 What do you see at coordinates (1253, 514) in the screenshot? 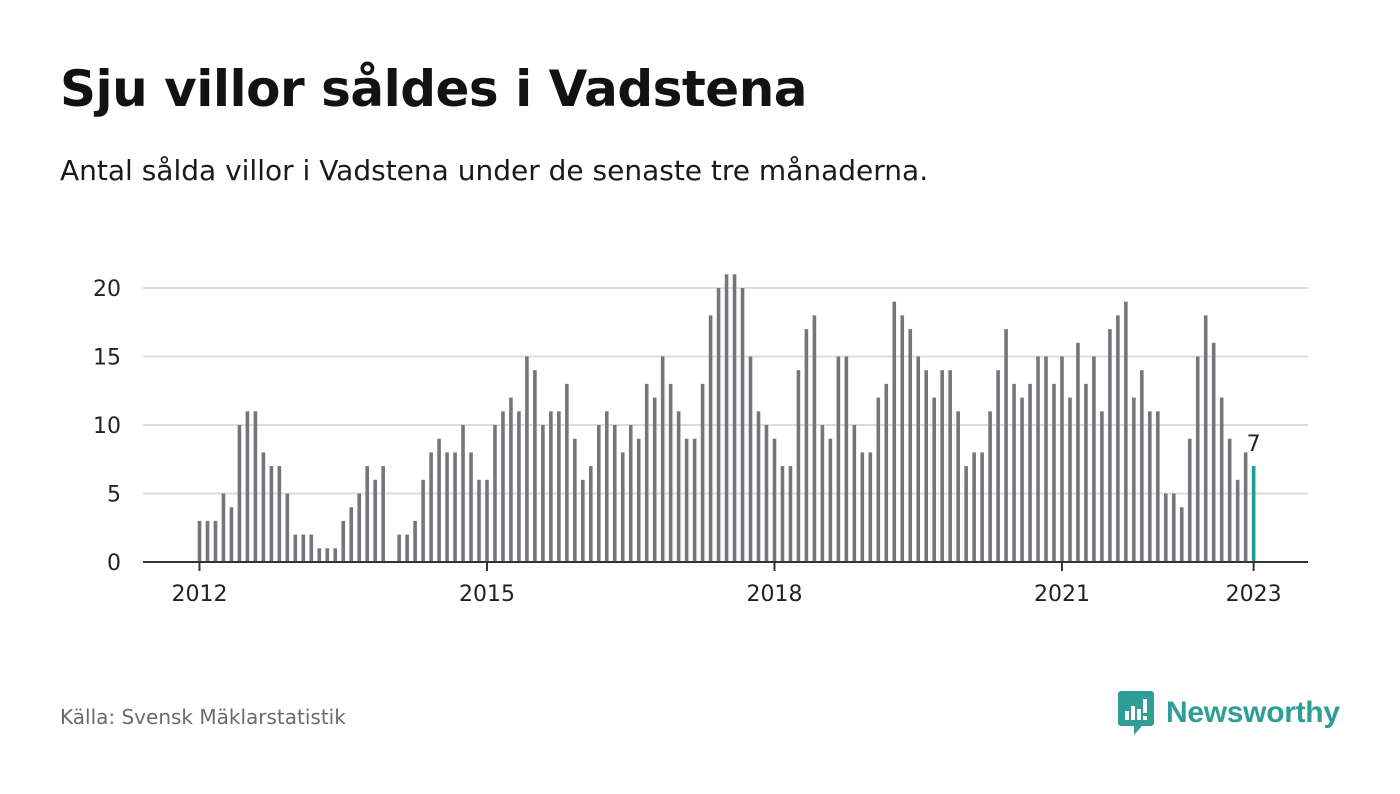
I see `highlight-bar` at bounding box center [1253, 514].